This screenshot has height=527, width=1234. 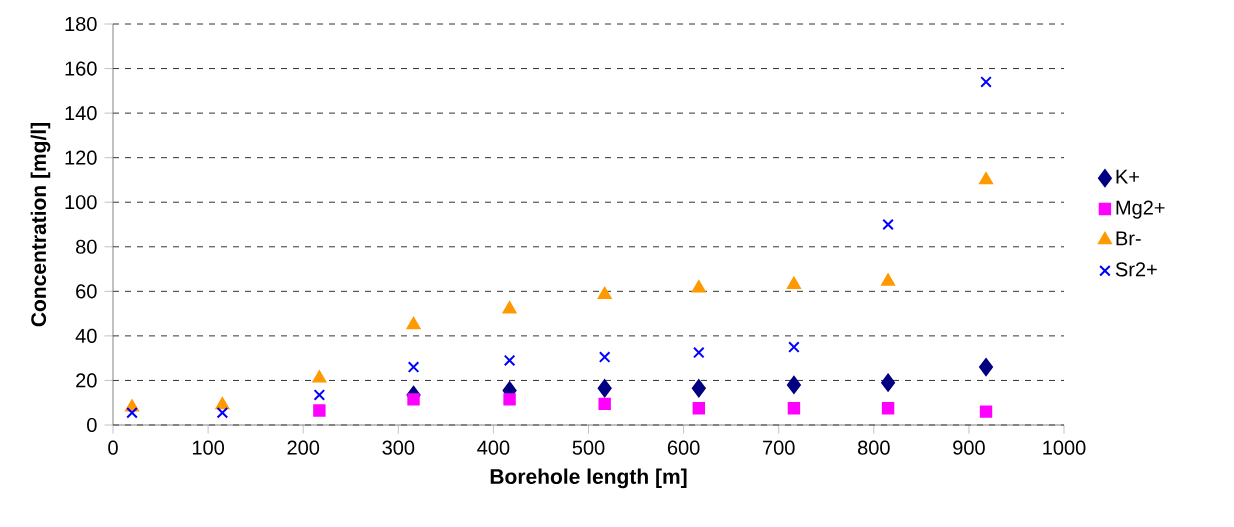 I want to click on y-tick-label: 180, so click(x=81, y=24).